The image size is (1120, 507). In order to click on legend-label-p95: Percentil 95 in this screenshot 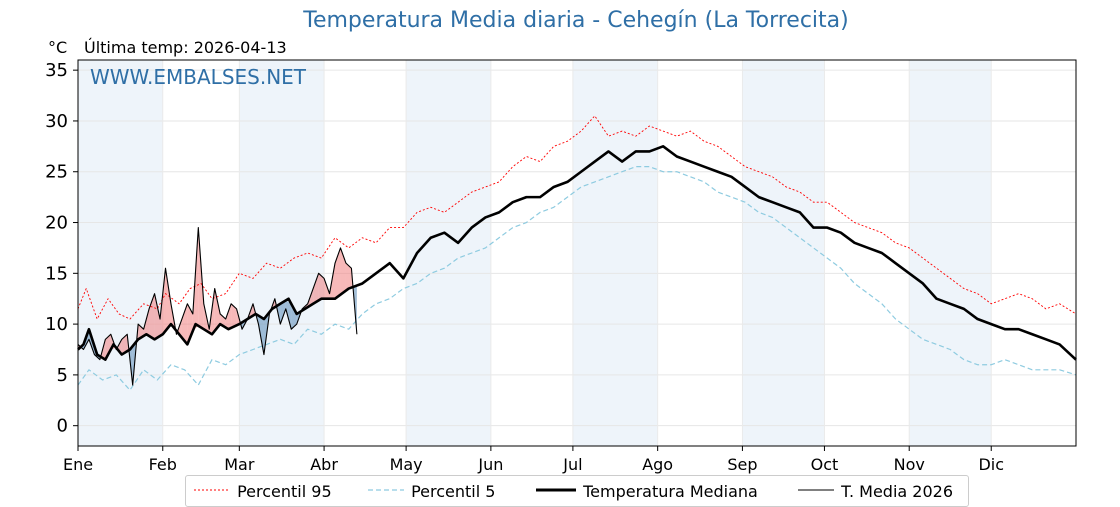, I will do `click(284, 491)`.